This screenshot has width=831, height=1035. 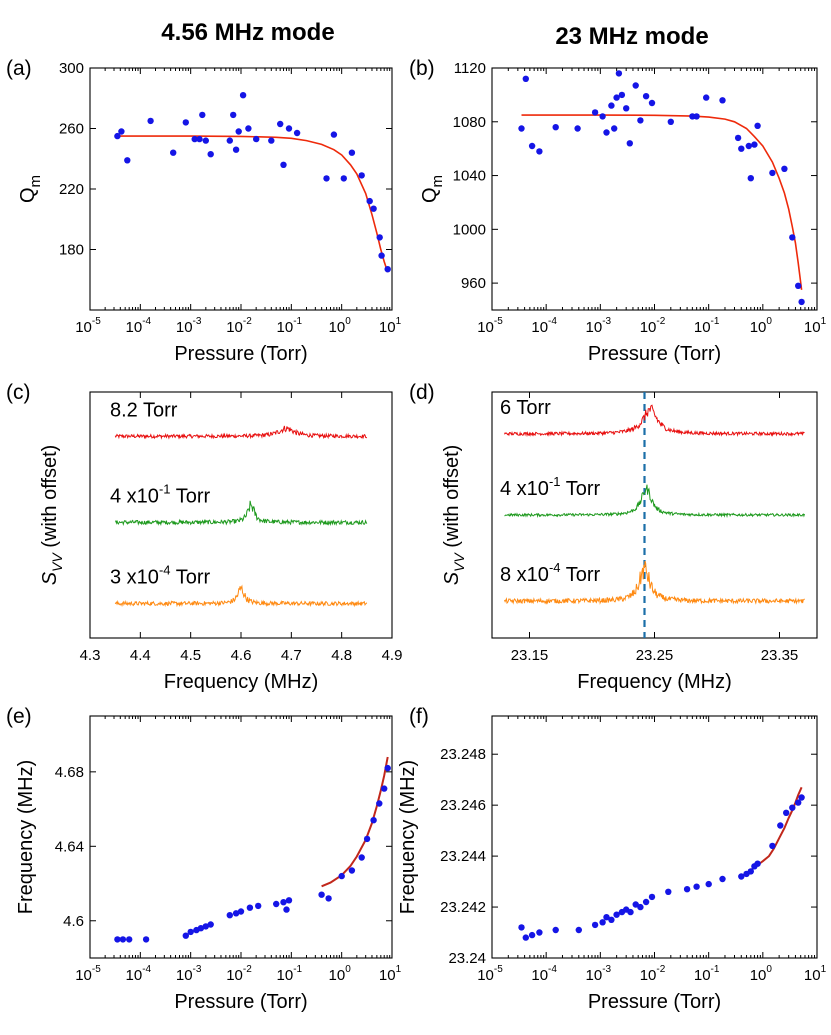 I want to click on trace-label: 6 Torr, so click(x=525, y=408).